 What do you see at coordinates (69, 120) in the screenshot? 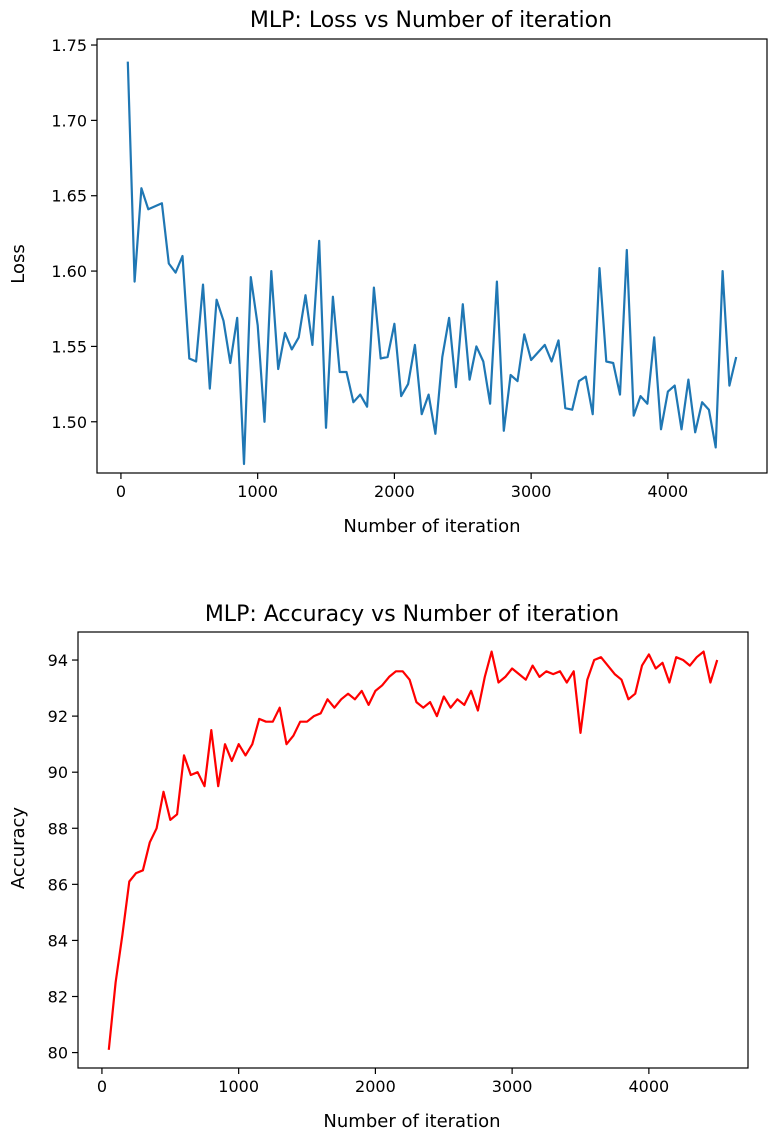
I see `loss-chart-ytick-label: 1.70` at bounding box center [69, 120].